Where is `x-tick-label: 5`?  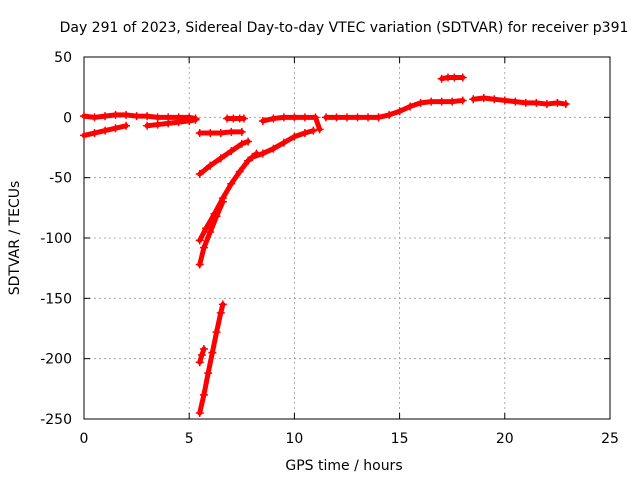 x-tick-label: 5 is located at coordinates (189, 439).